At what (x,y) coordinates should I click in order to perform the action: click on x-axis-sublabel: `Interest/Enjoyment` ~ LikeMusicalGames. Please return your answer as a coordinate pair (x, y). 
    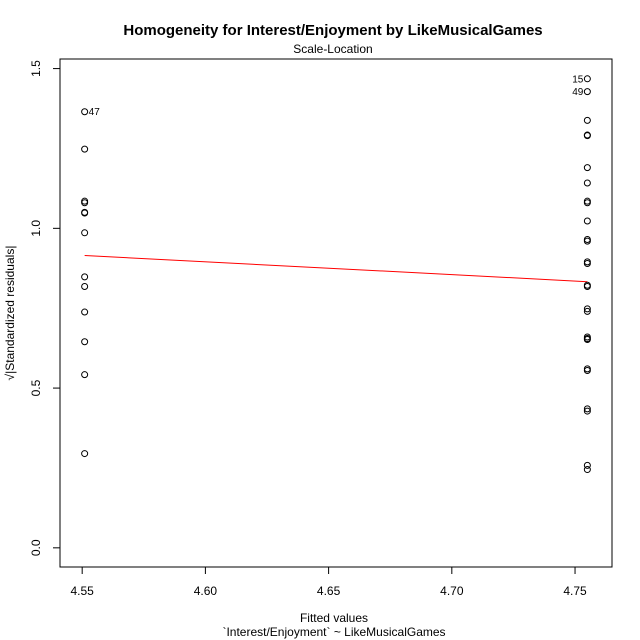
    Looking at the image, I should click on (333, 632).